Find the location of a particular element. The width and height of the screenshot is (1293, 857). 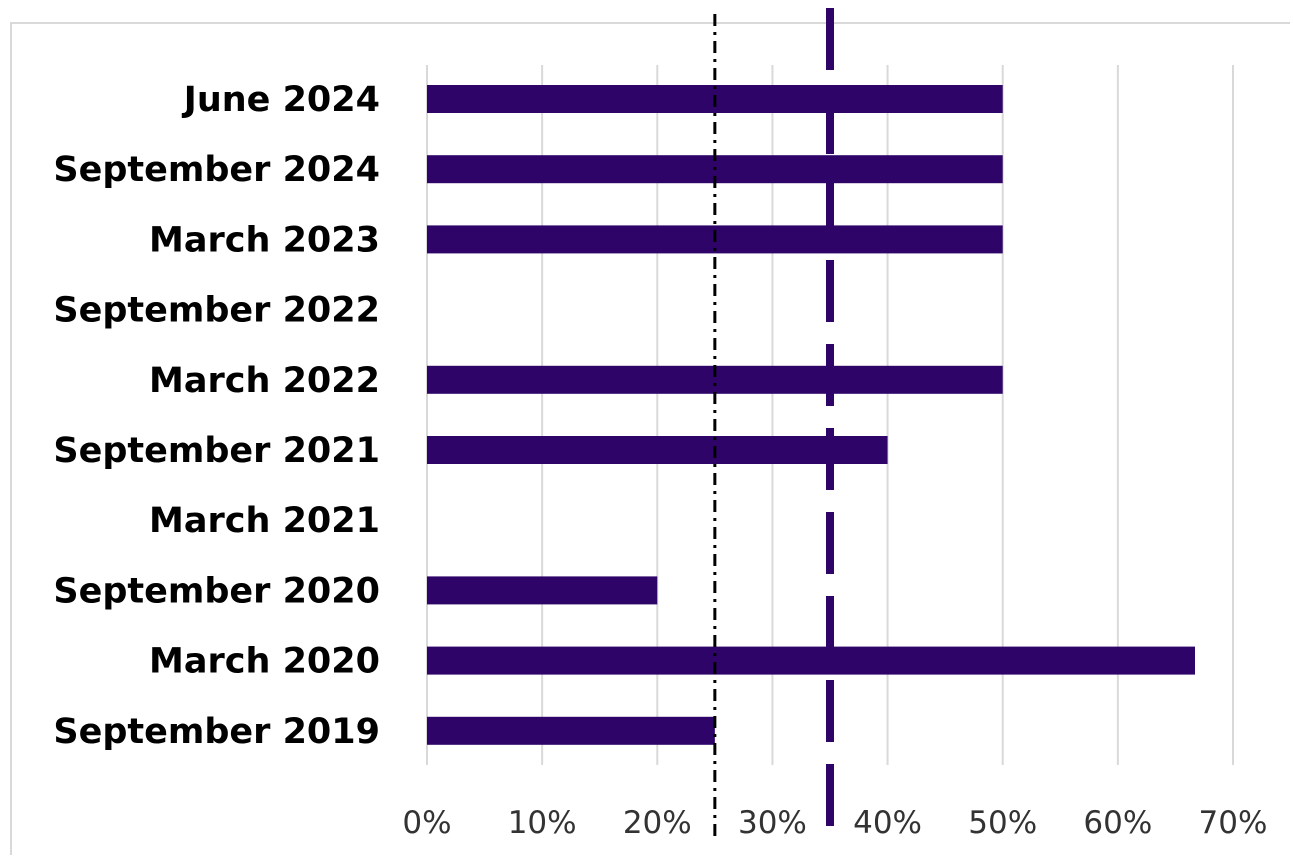

x-tick-label: 40% is located at coordinates (887, 823).